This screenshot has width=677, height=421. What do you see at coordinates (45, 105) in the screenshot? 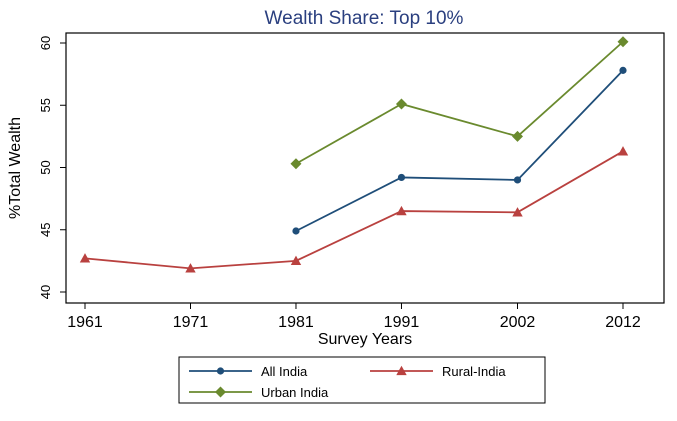
I see `y-tick-label: 55` at bounding box center [45, 105].